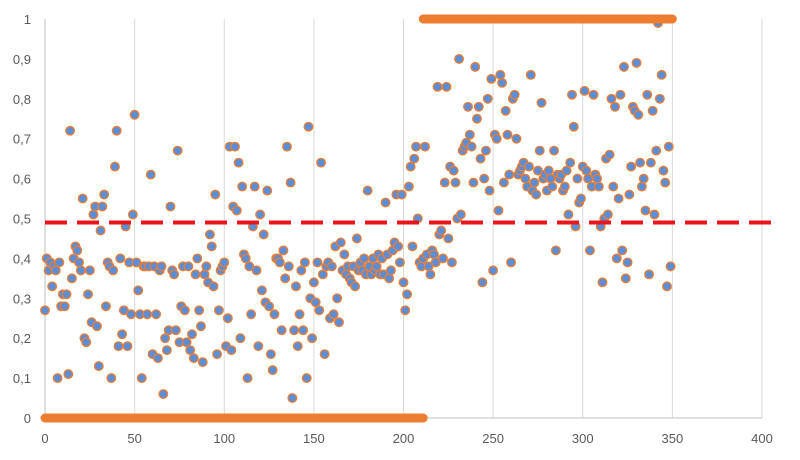 The image size is (800, 460). What do you see at coordinates (404, 438) in the screenshot?
I see `x-tick-label: 200` at bounding box center [404, 438].